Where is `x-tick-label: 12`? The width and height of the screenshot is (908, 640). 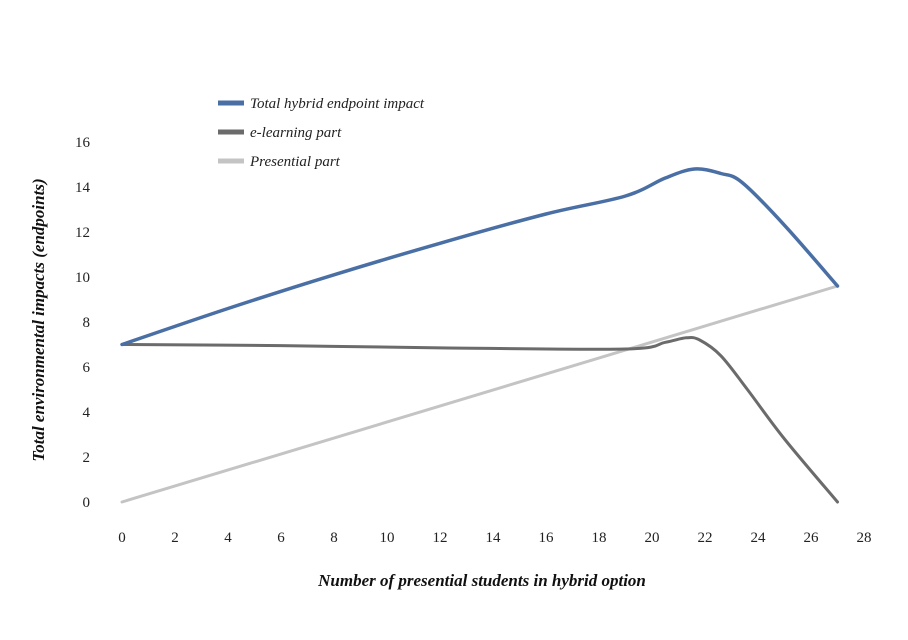
x-tick-label: 12 is located at coordinates (440, 538).